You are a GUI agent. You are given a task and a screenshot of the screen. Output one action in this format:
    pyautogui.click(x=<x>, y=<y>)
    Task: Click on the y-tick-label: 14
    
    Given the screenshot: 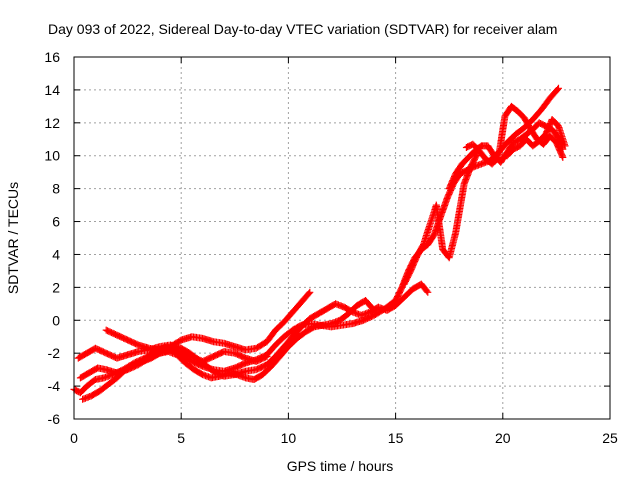 What is the action you would take?
    pyautogui.click(x=52, y=90)
    